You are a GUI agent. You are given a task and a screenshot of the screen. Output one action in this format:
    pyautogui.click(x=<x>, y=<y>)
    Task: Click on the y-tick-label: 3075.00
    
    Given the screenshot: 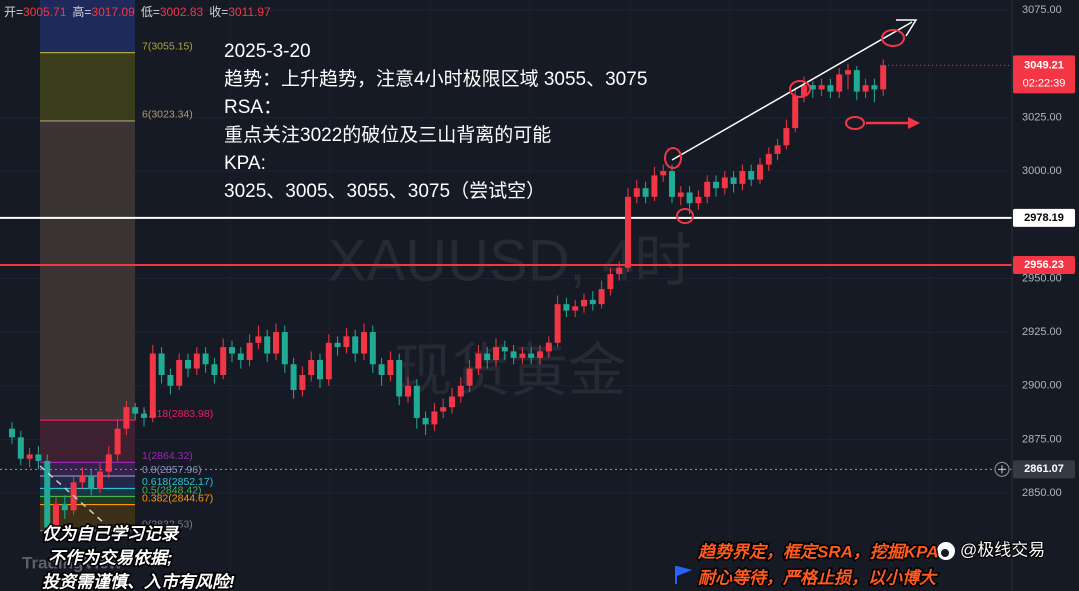 What is the action you would take?
    pyautogui.click(x=1042, y=10)
    